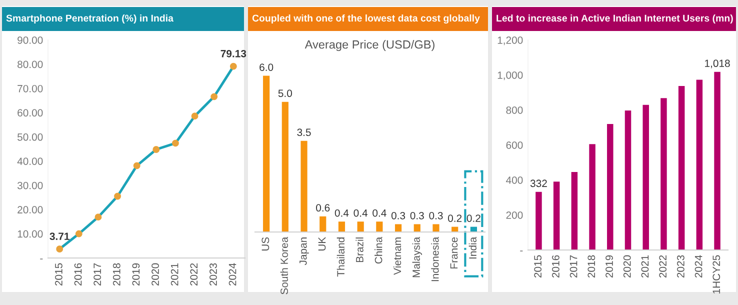 This screenshot has height=305, width=738. I want to click on y-tick-label: 20.00, so click(30, 210).